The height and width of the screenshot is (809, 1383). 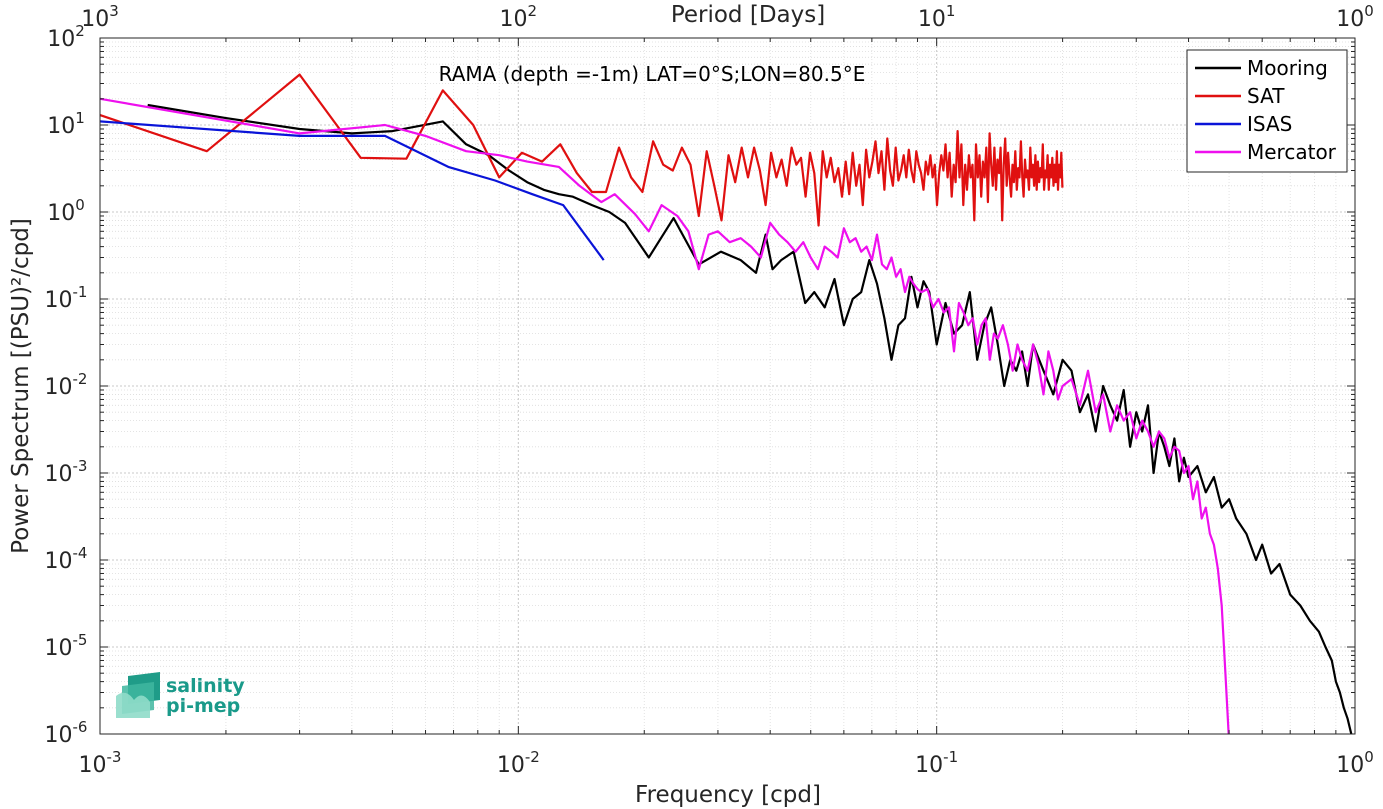 I want to click on x-tick-label: 10⁻¹, so click(x=936, y=763).